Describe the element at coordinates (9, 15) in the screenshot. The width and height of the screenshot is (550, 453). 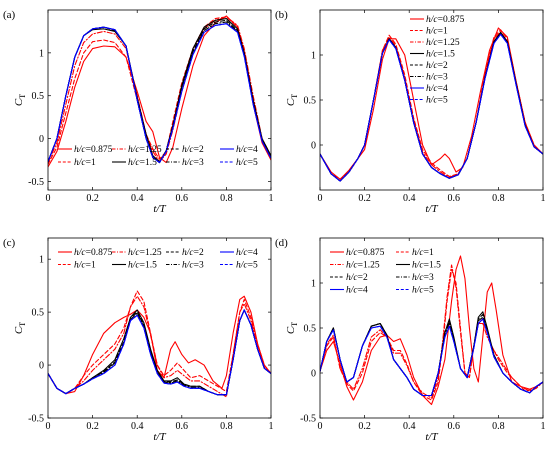
I see `panel-label: (a)` at that location.